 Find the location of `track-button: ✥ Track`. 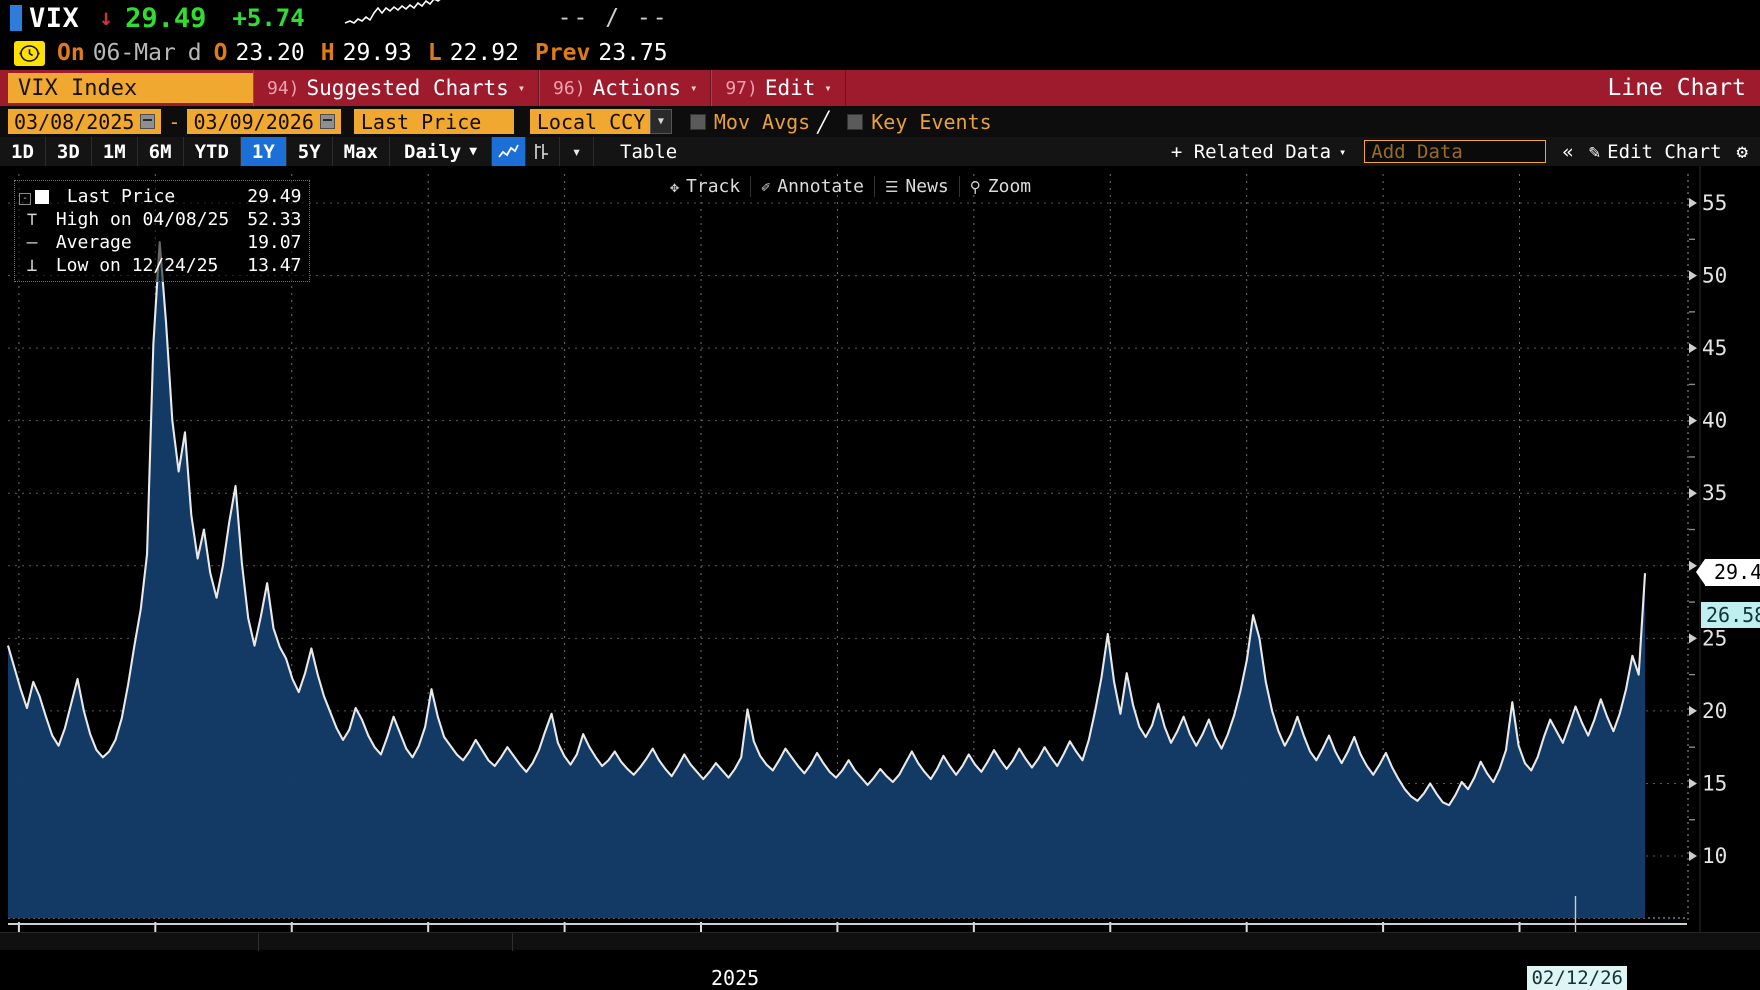

track-button: ✥ Track is located at coordinates (706, 186).